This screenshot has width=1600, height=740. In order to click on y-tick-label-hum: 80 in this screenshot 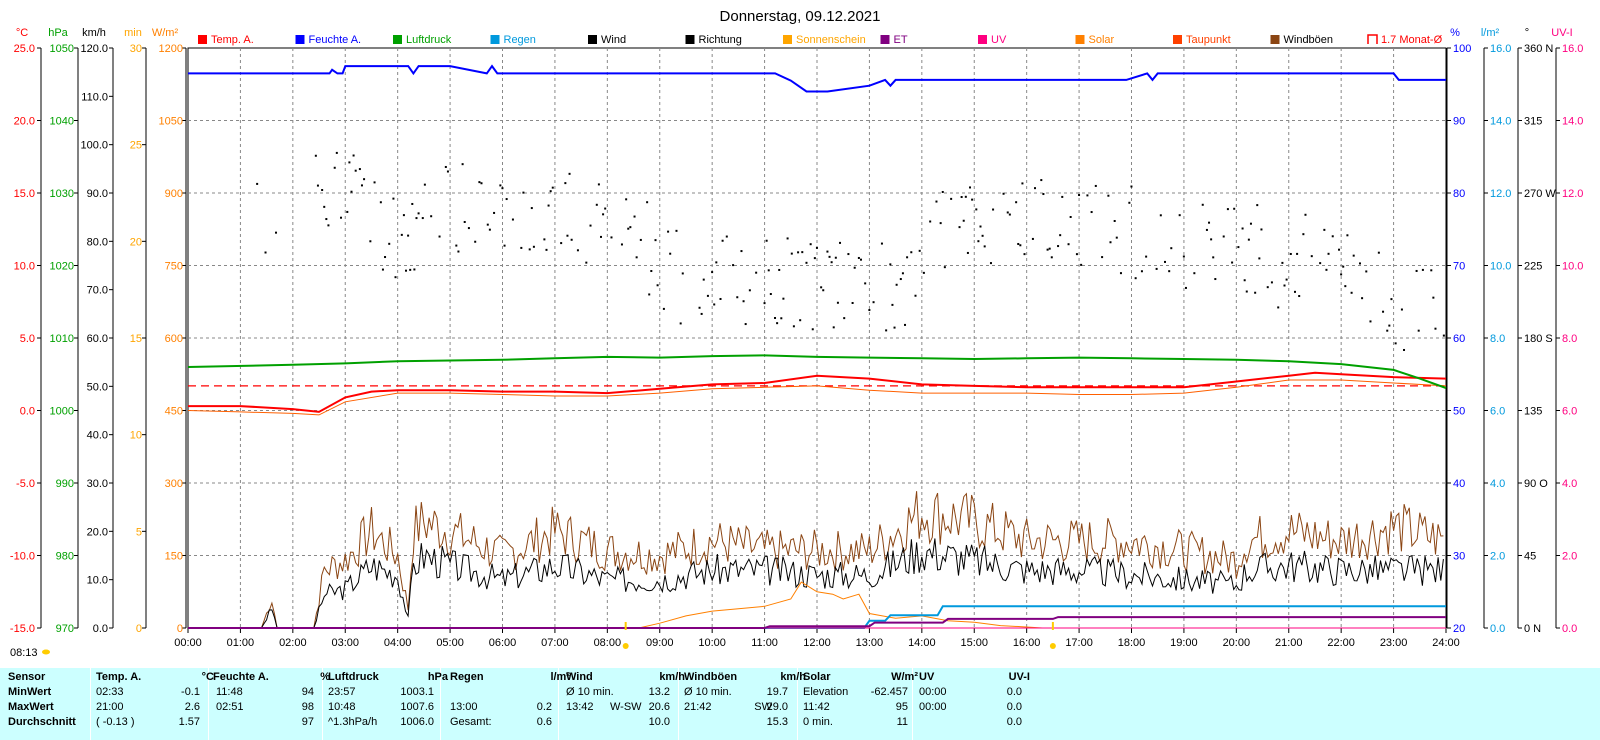, I will do `click(1459, 194)`.